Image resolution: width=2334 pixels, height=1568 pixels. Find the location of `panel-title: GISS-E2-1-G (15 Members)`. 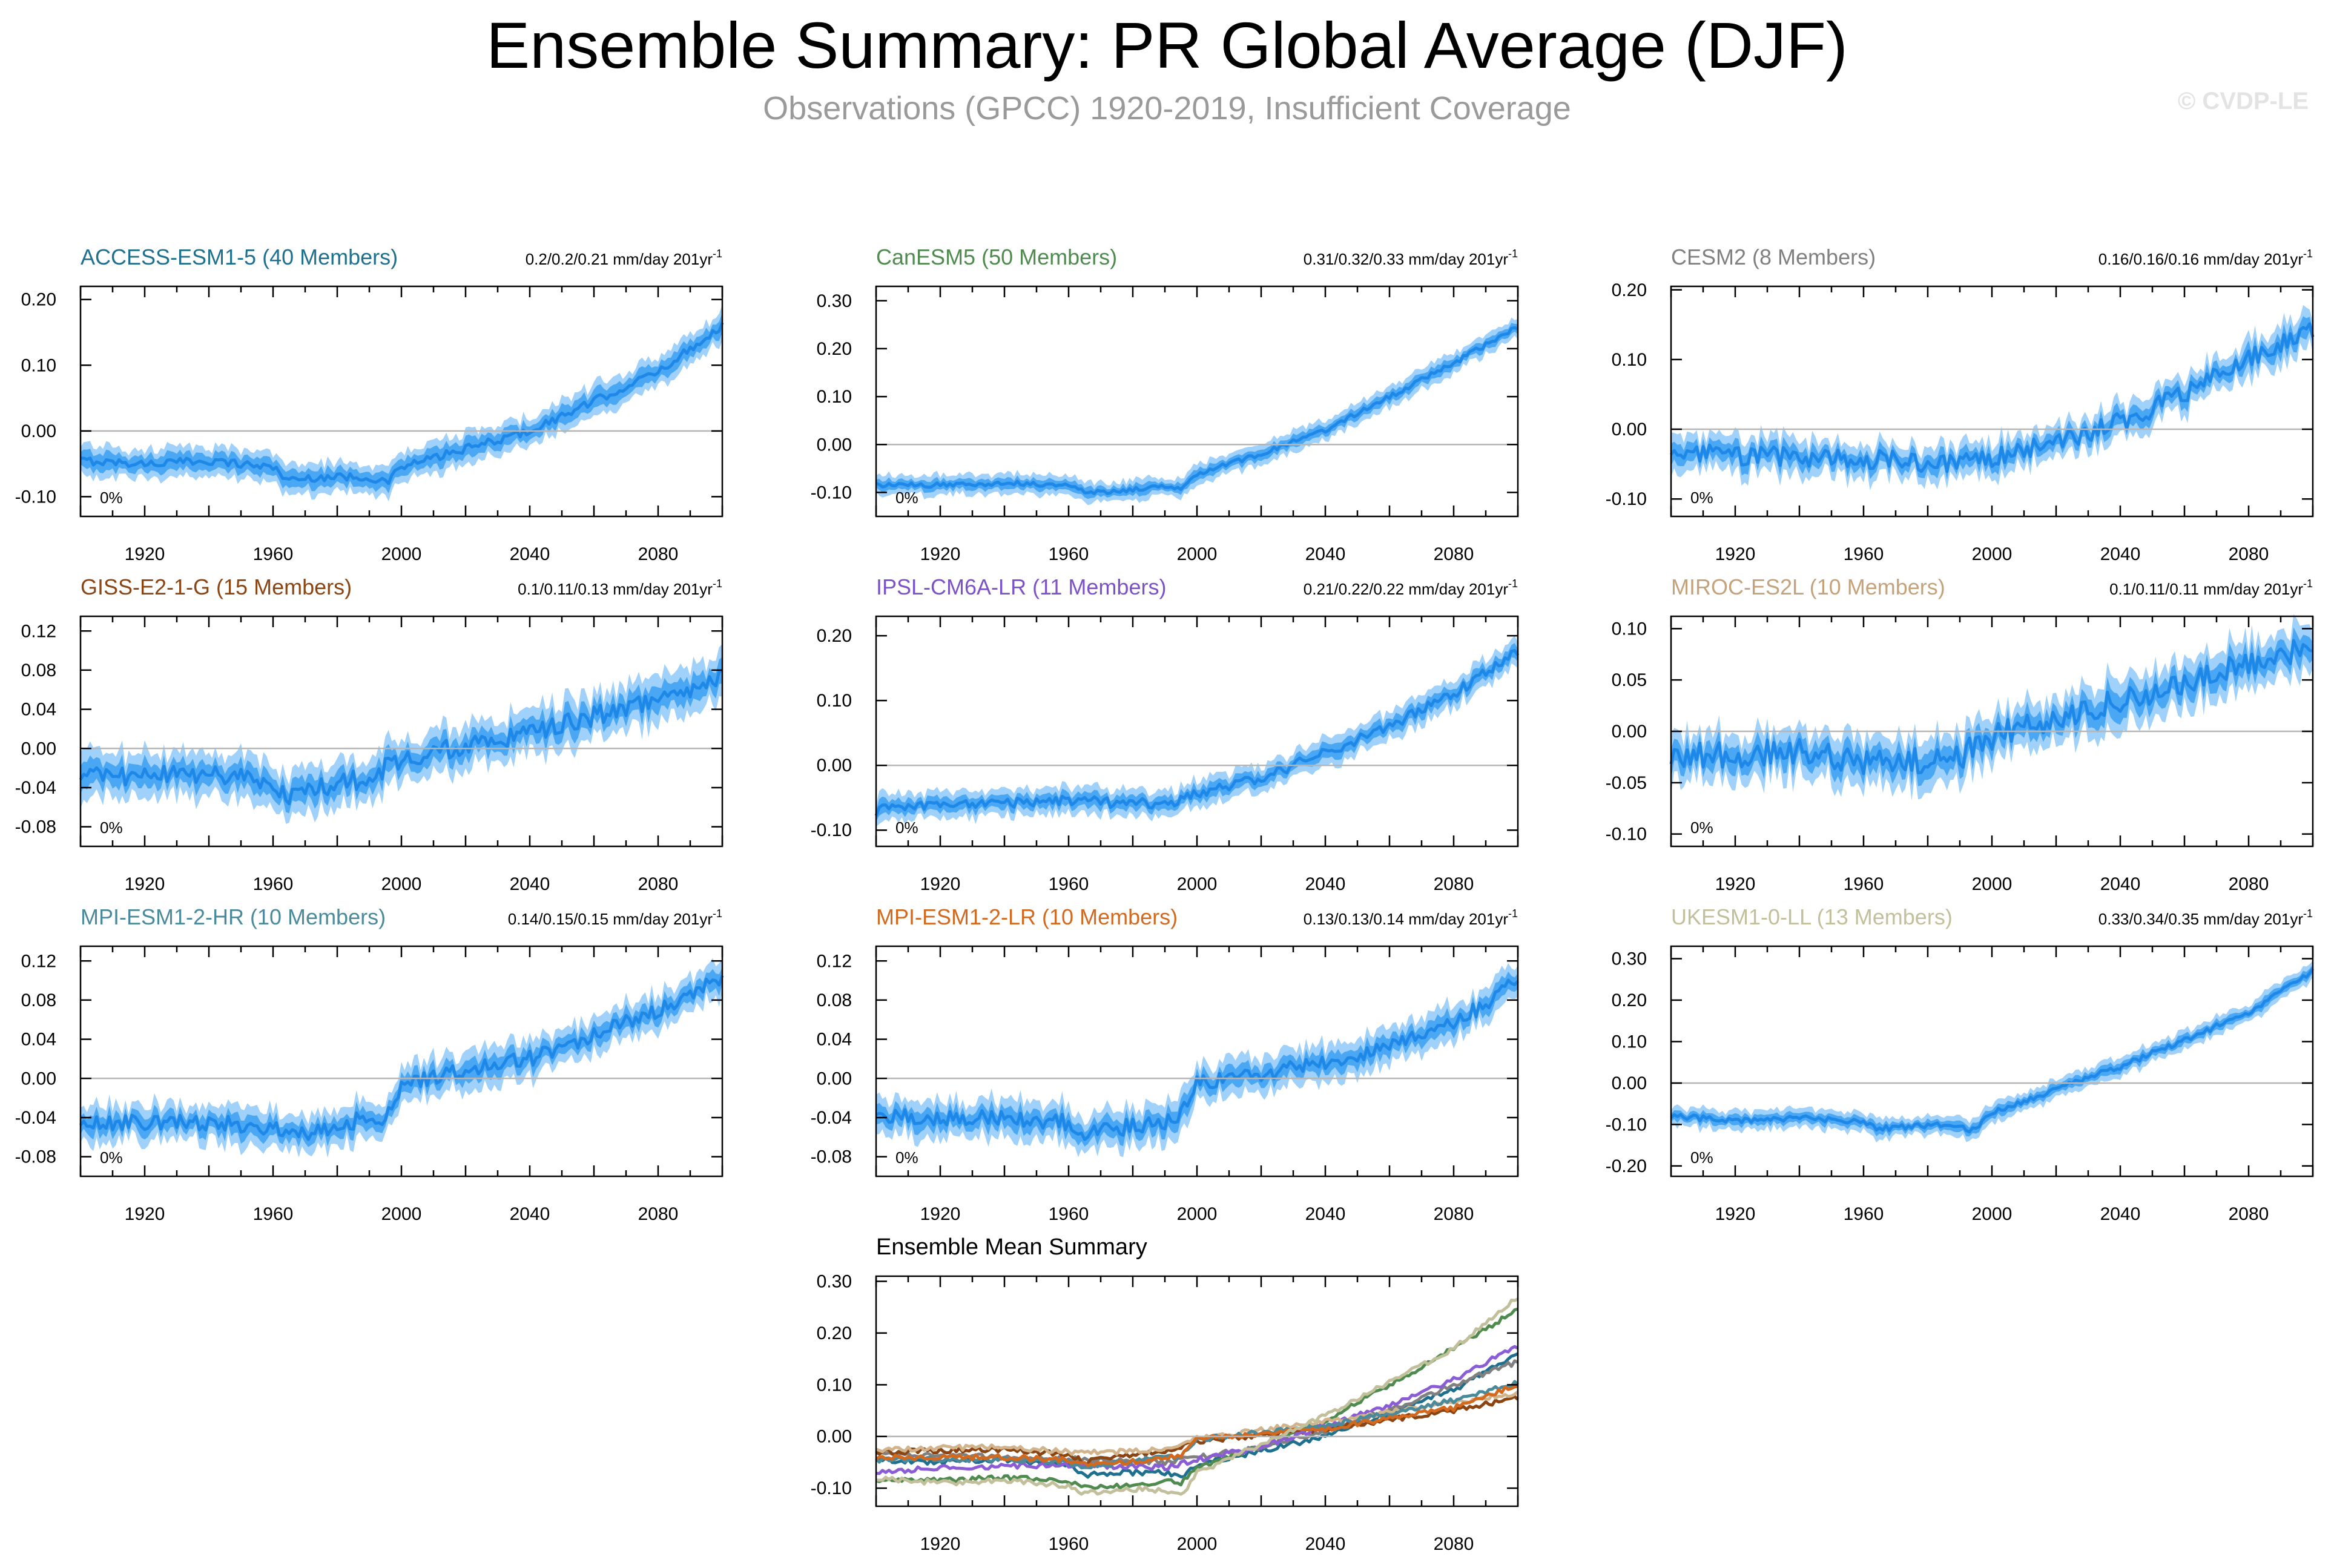

panel-title: GISS-E2-1-G (15 Members) is located at coordinates (216, 587).